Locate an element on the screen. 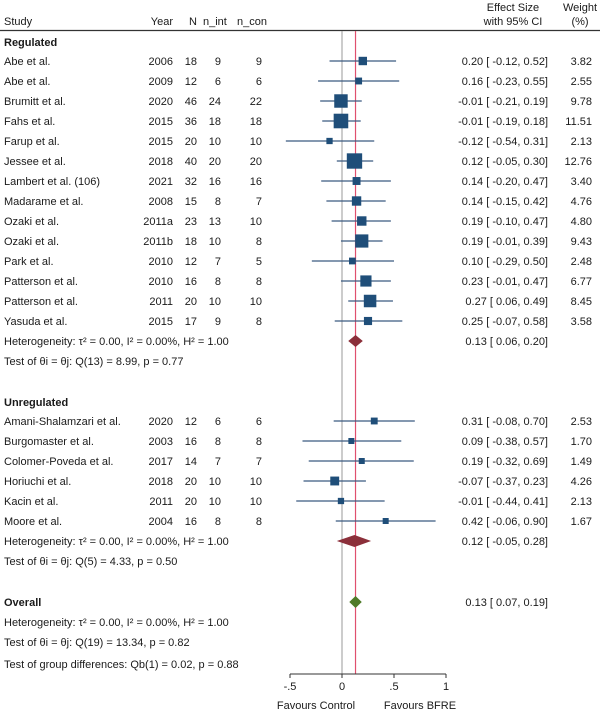  weight-text: 3.40 is located at coordinates (581, 182).